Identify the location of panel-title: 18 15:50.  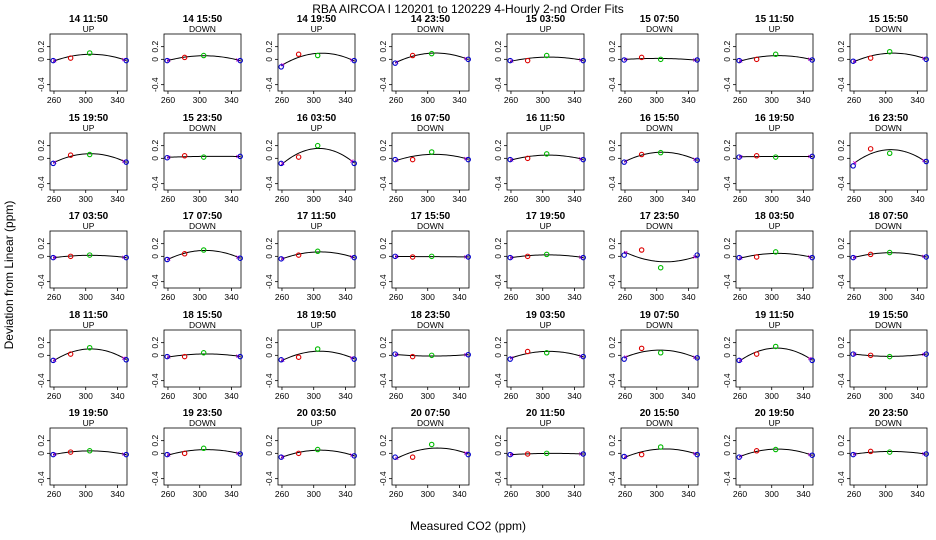
(203, 315).